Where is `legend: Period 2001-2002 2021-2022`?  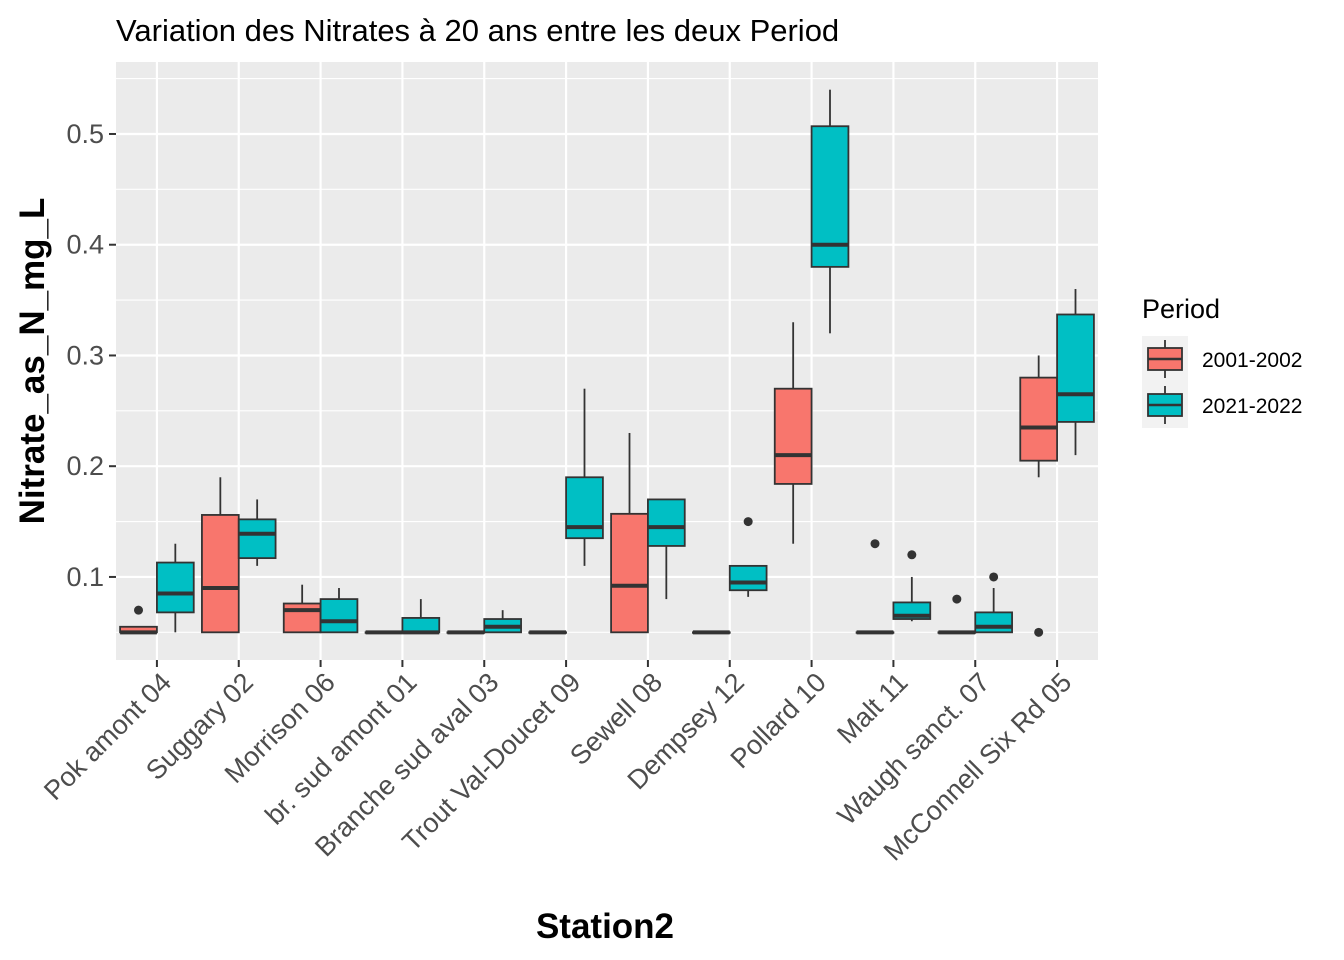
legend: Period 2001-2002 2021-2022 is located at coordinates (1222, 361).